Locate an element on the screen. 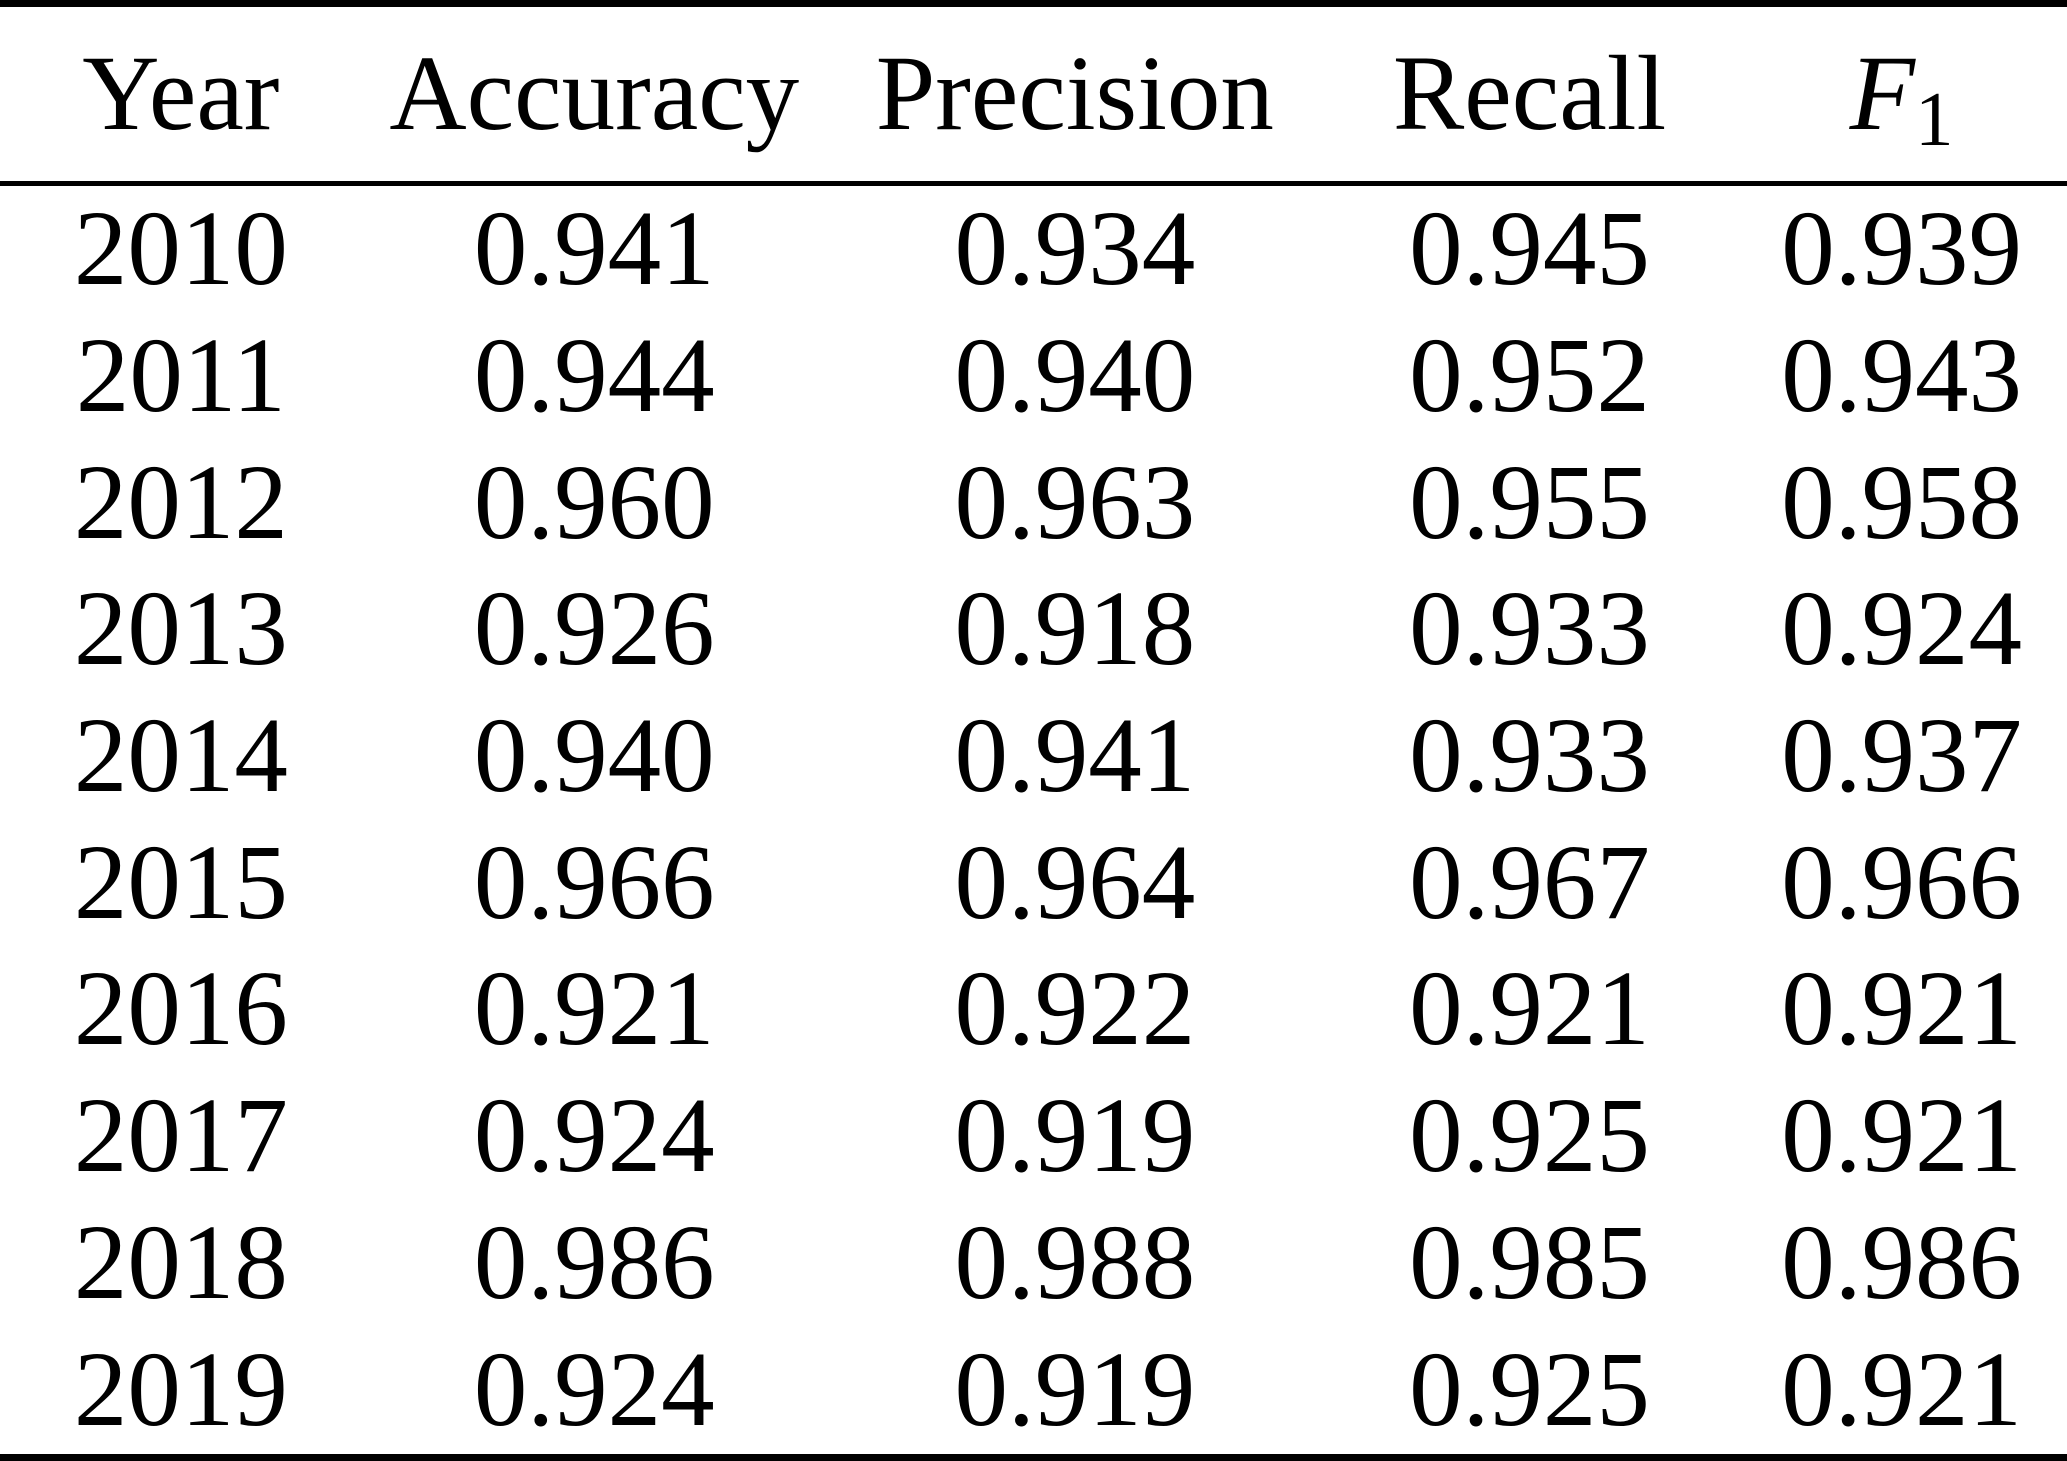 This screenshot has width=2067, height=1461. table-header: Year Accuracy Precision Recall F1 is located at coordinates (1033, 94).